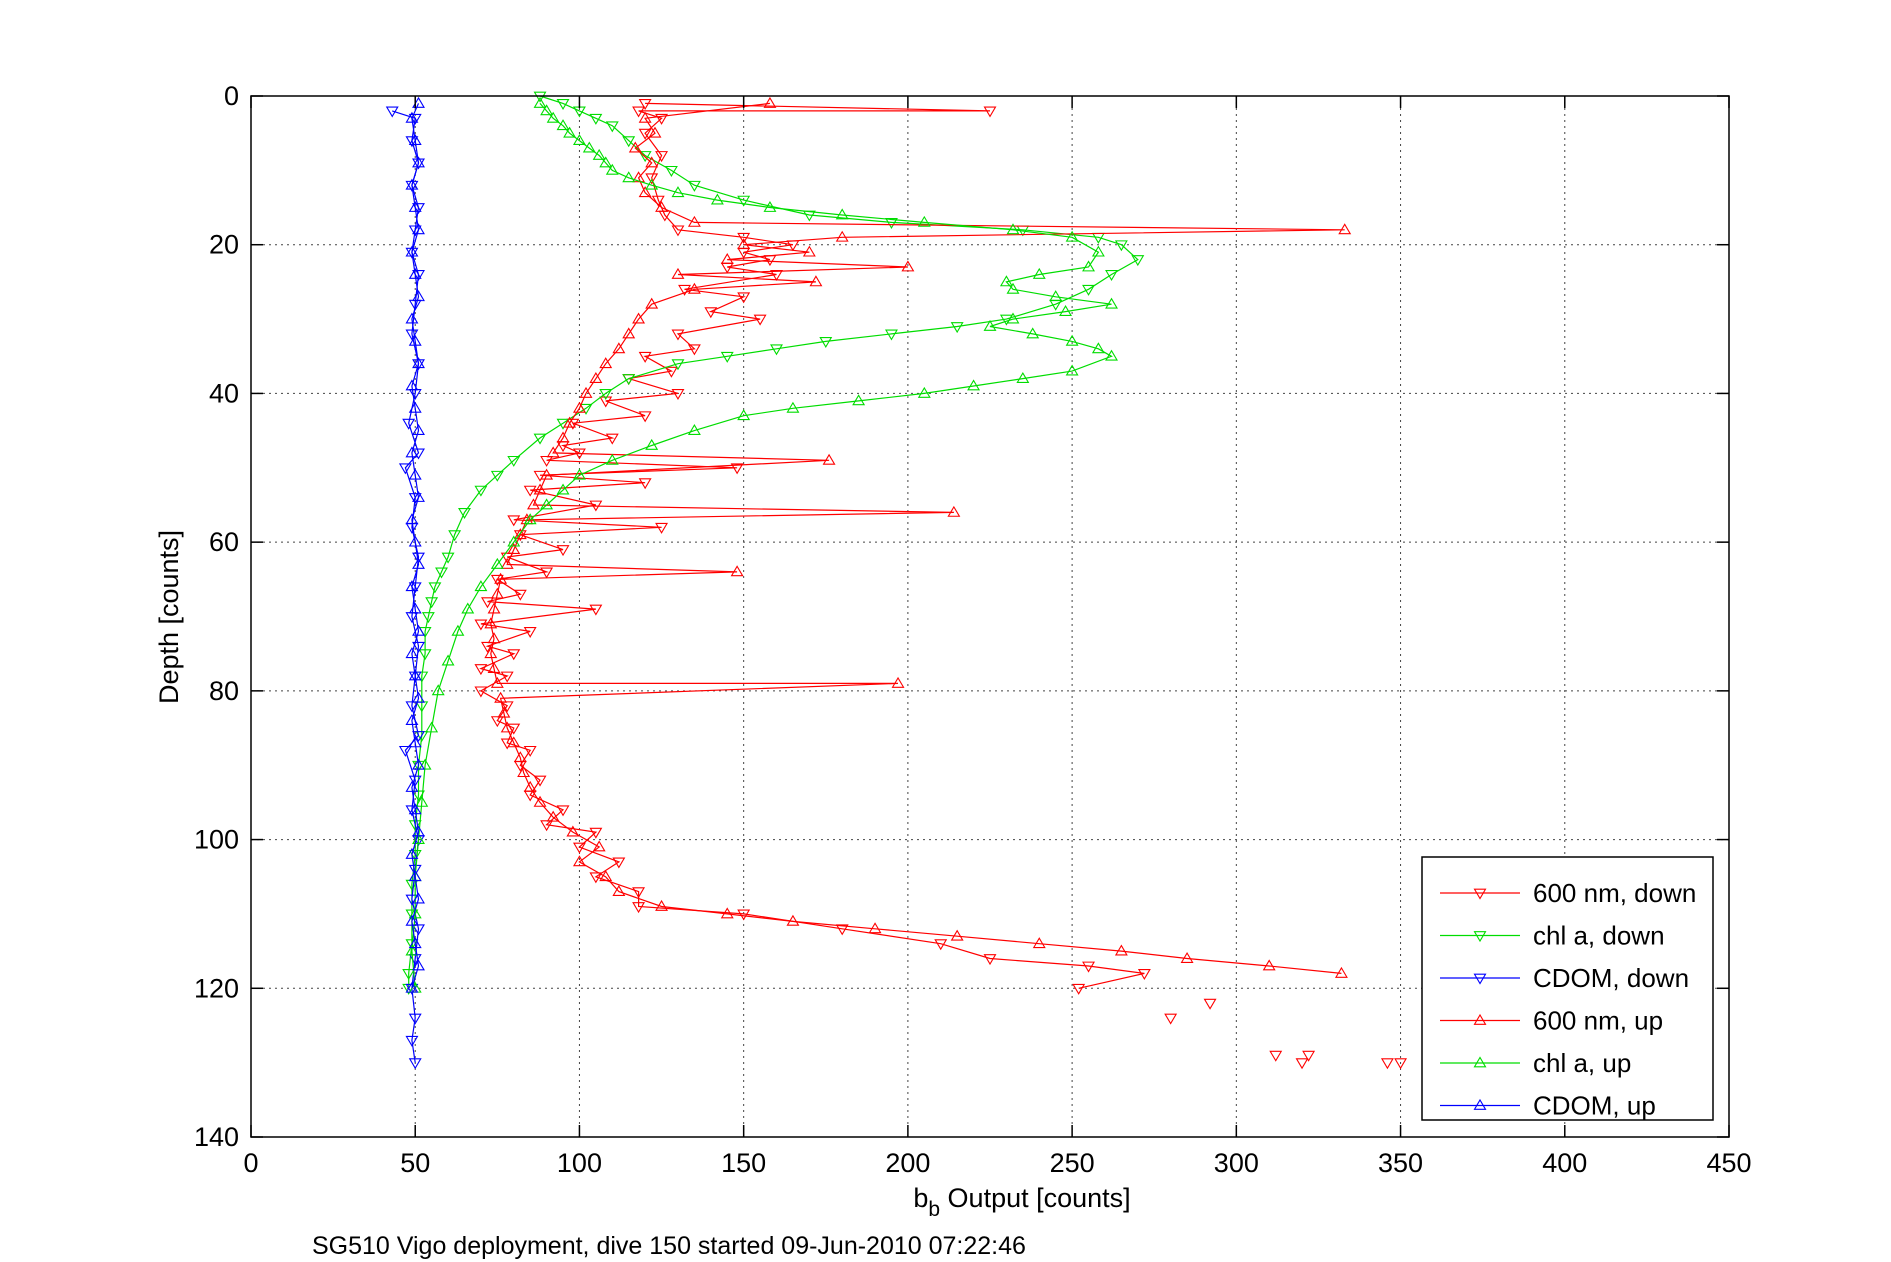 Image resolution: width=1891 pixels, height=1262 pixels. What do you see at coordinates (579, 1163) in the screenshot?
I see `x-tick-label: 100` at bounding box center [579, 1163].